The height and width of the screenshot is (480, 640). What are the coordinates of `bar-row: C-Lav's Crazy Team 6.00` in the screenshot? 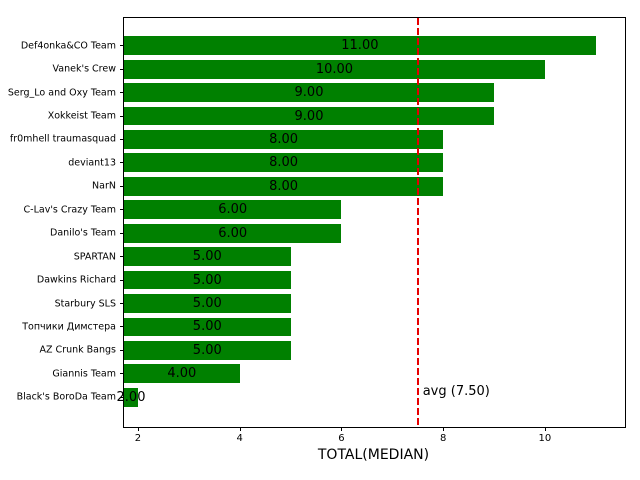 It's located at (324, 209).